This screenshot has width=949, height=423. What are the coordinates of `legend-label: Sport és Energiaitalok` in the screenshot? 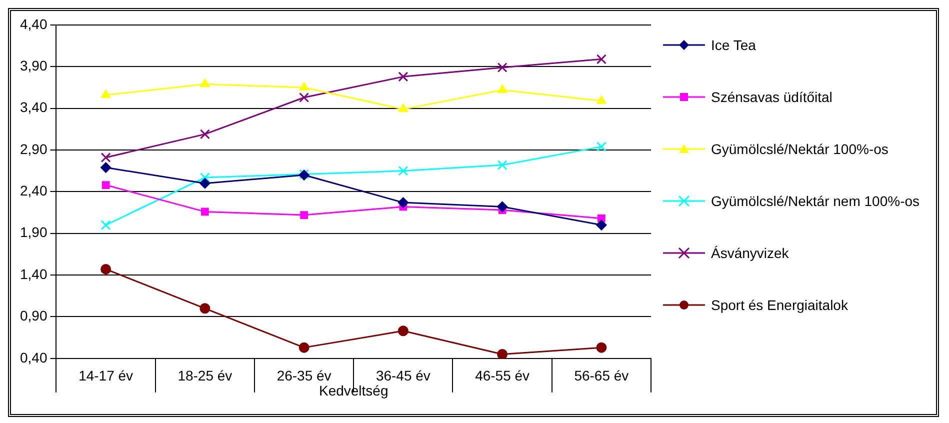 It's located at (779, 305).